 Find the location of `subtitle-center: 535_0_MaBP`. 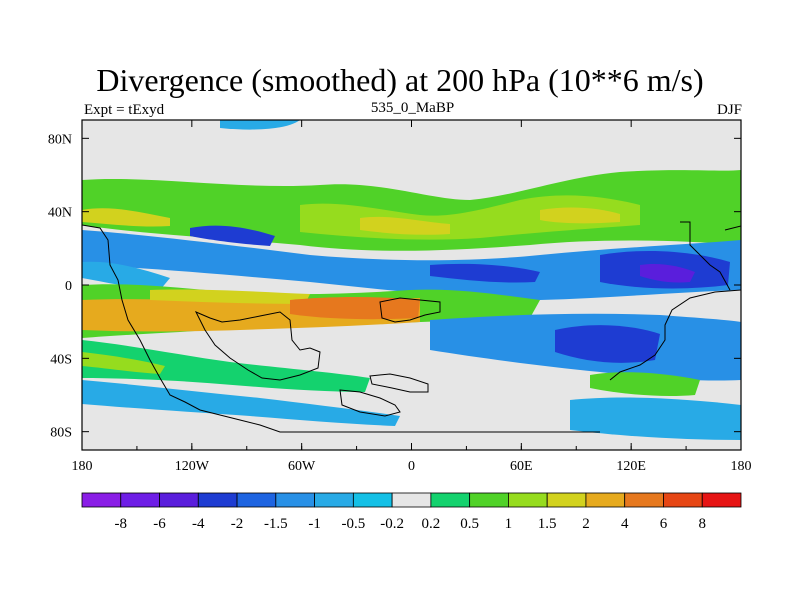

subtitle-center: 535_0_MaBP is located at coordinates (412, 108).